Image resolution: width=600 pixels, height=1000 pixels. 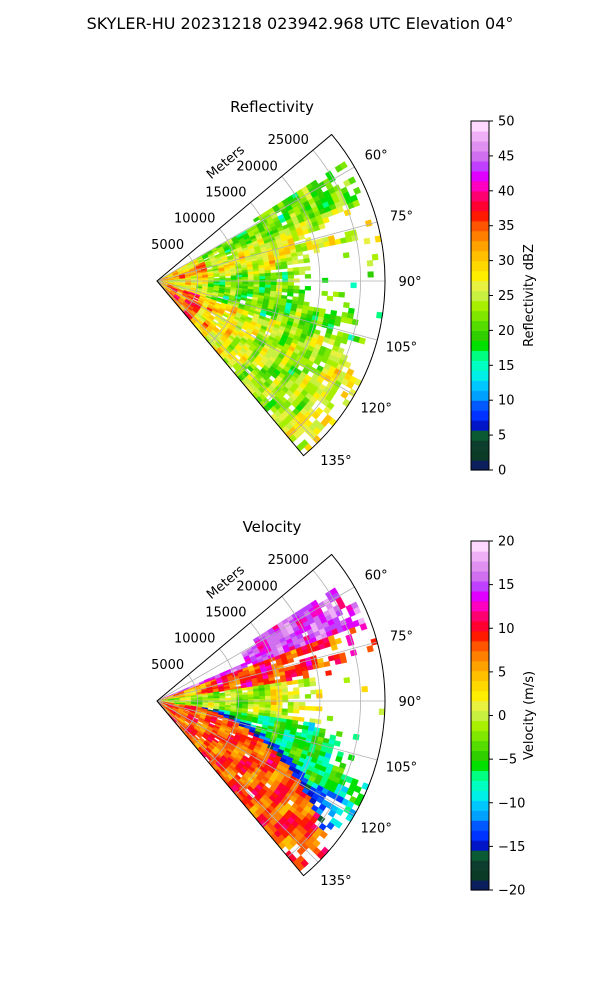 What do you see at coordinates (256, 166) in the screenshot?
I see `range-tick-label: 20000` at bounding box center [256, 166].